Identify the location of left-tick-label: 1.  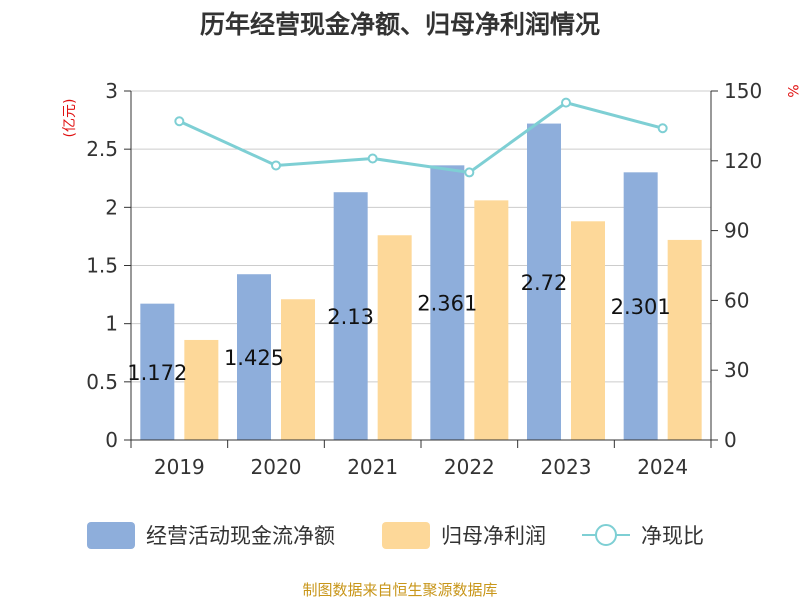
(111, 324).